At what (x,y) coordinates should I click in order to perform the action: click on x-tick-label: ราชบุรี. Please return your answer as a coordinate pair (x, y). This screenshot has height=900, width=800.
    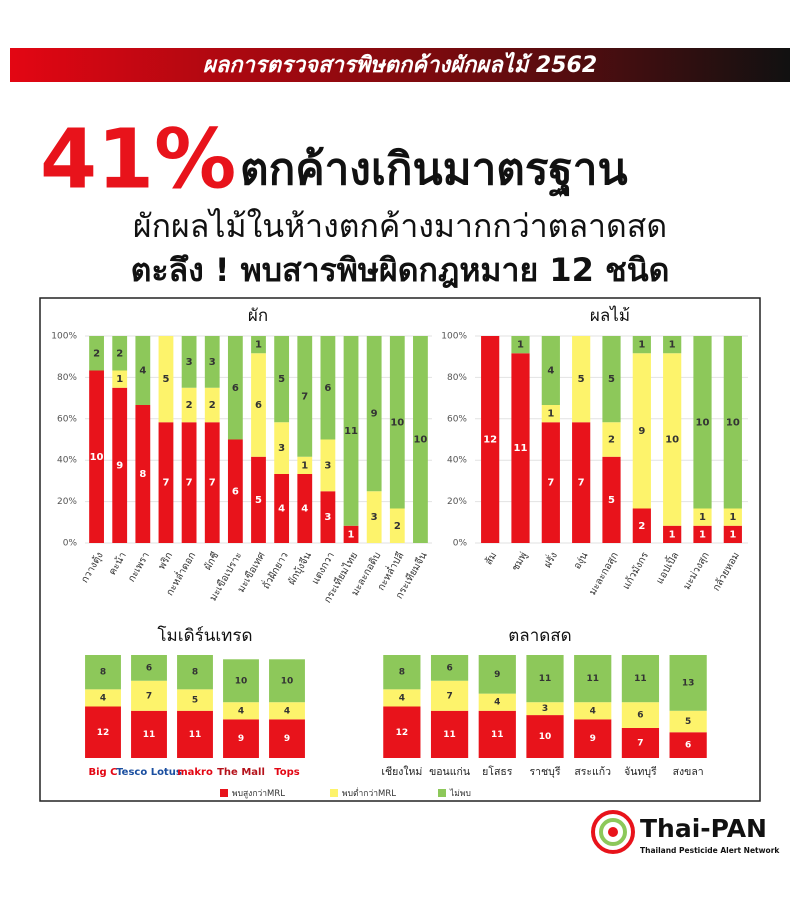
    Looking at the image, I should click on (545, 771).